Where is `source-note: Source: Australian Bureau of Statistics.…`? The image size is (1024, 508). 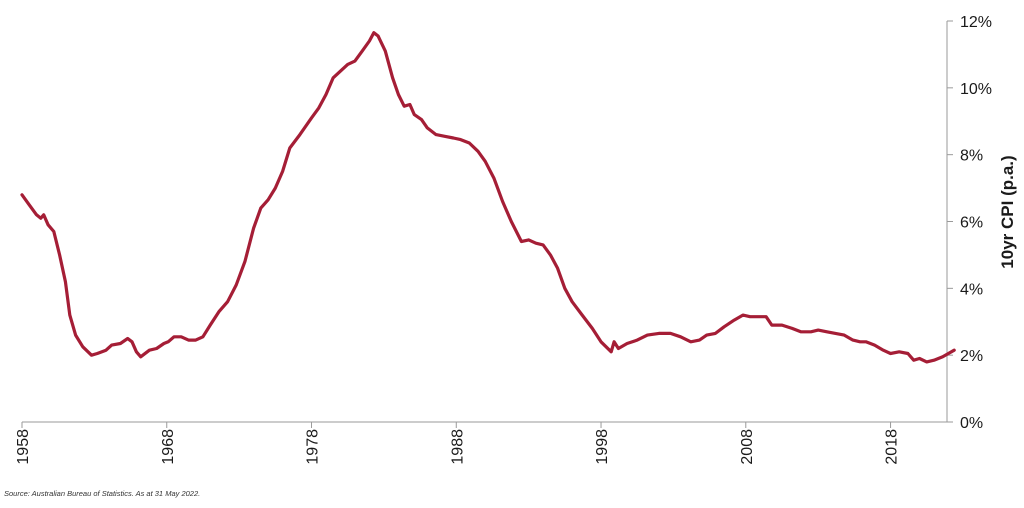
source-note: Source: Australian Bureau of Statistics.… is located at coordinates (102, 493).